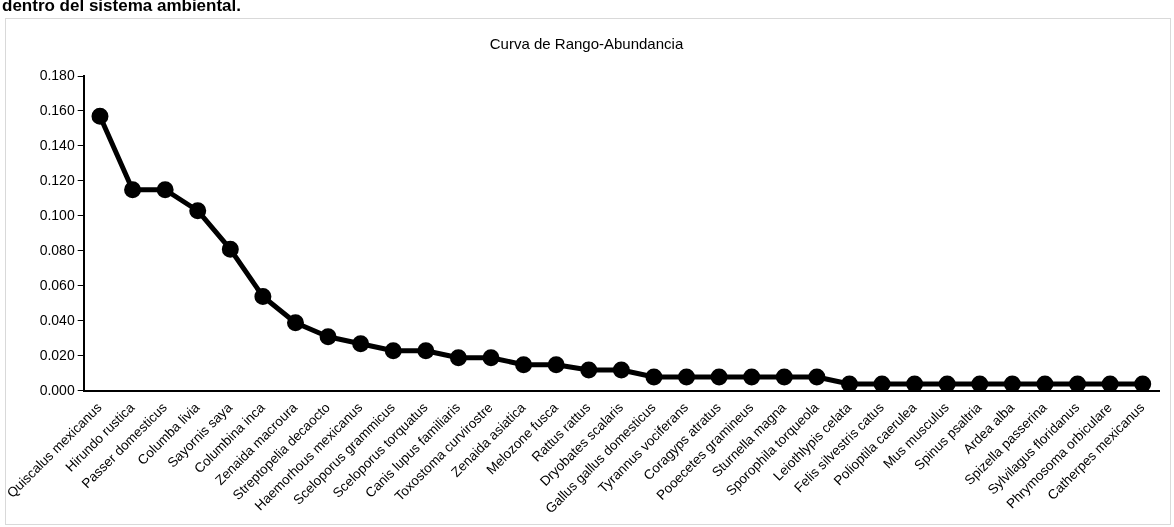  I want to click on y-tick-label: 0.020, so click(57, 354).